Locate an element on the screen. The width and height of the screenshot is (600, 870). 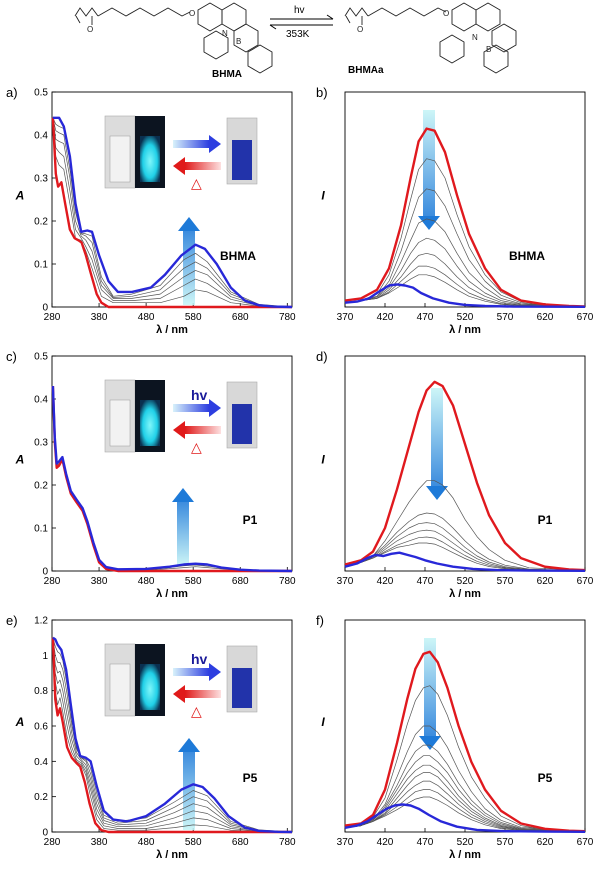
panel-letter: e) is located at coordinates (12, 620).